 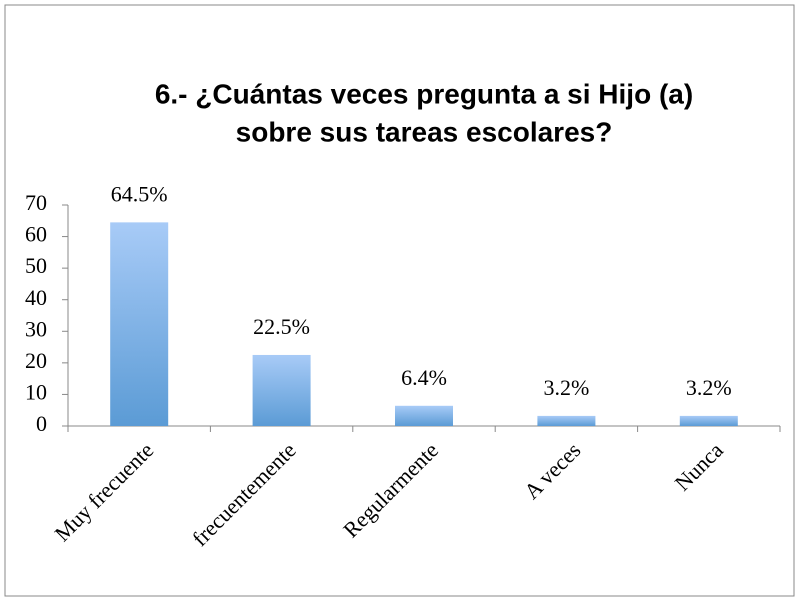 What do you see at coordinates (36, 328) in the screenshot?
I see `y-tick-label: 30` at bounding box center [36, 328].